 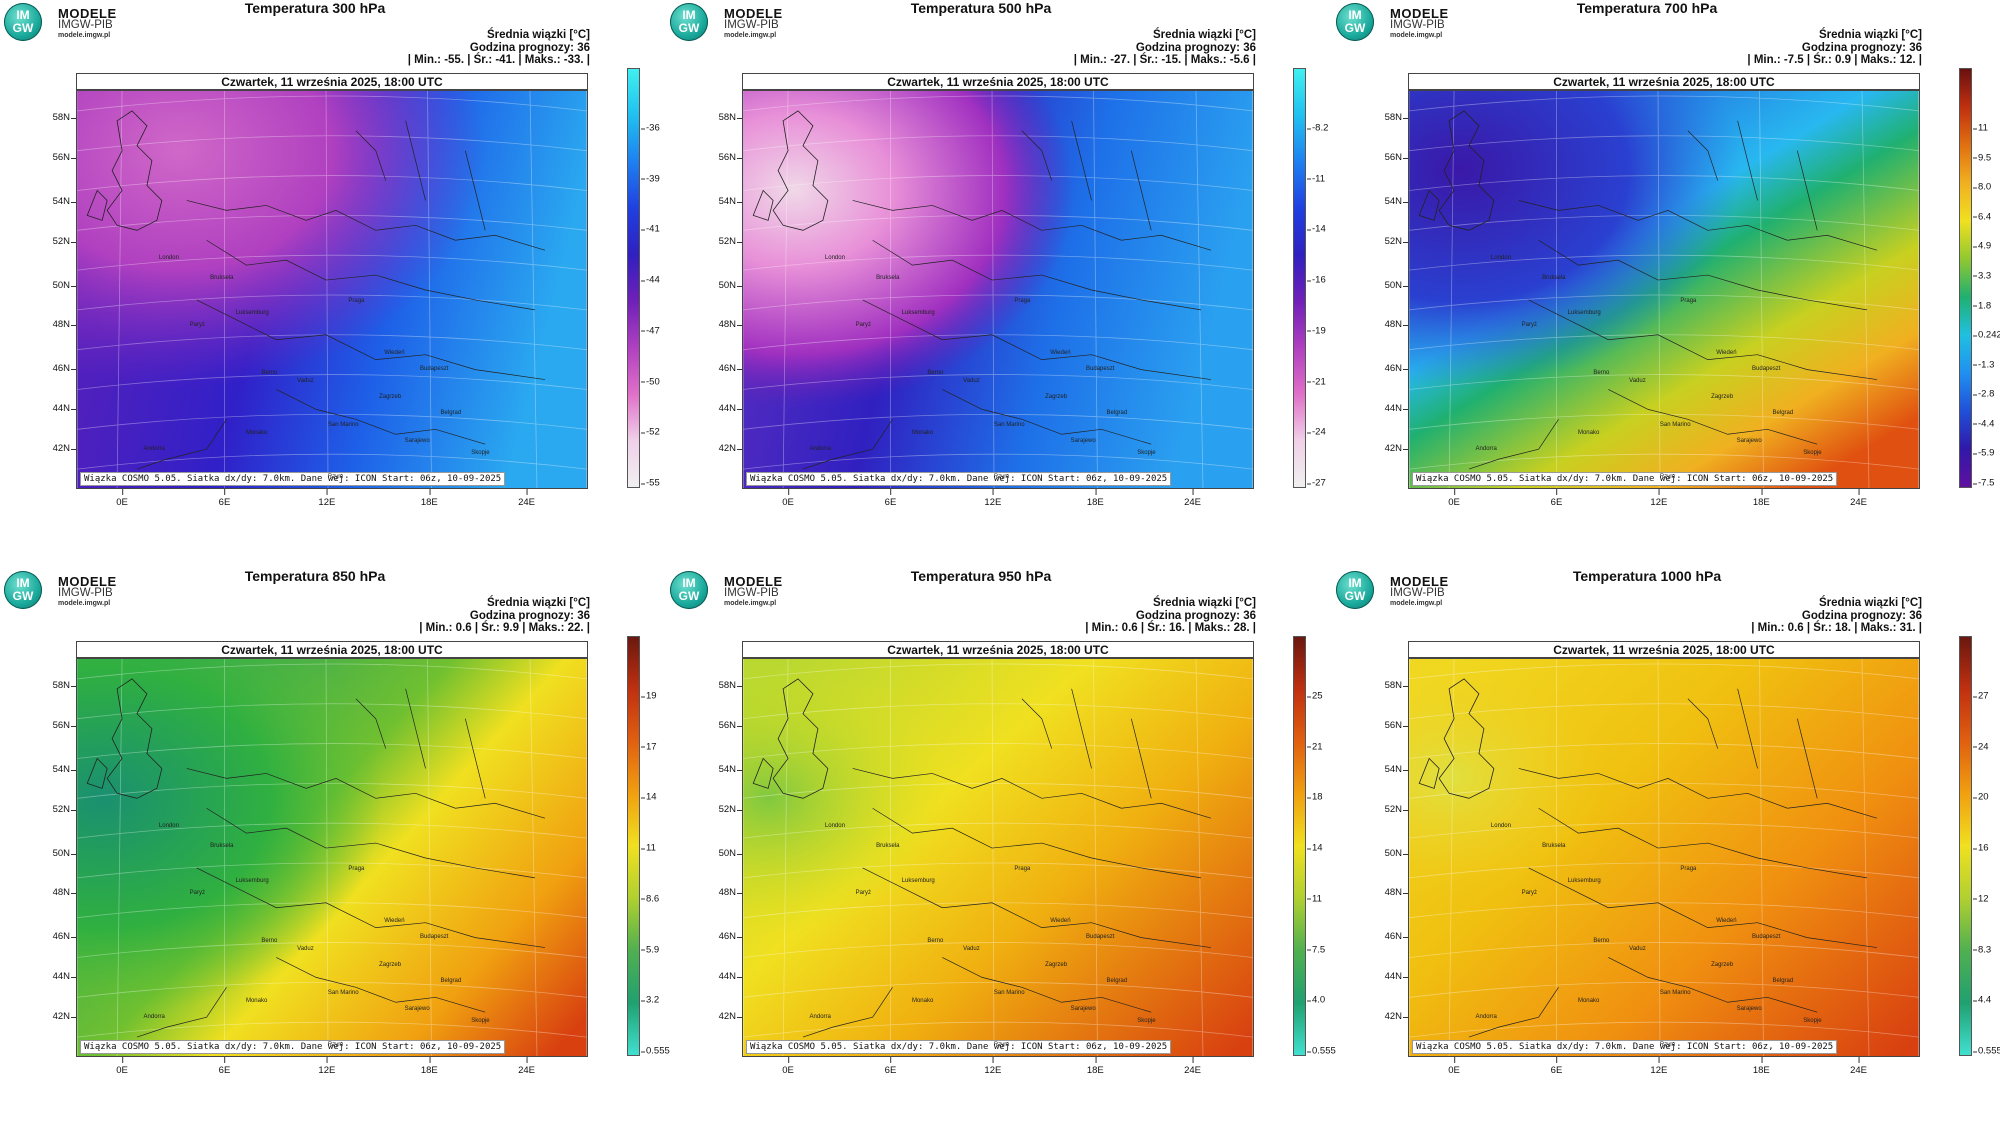 I want to click on graticule, so click(x=1664, y=857).